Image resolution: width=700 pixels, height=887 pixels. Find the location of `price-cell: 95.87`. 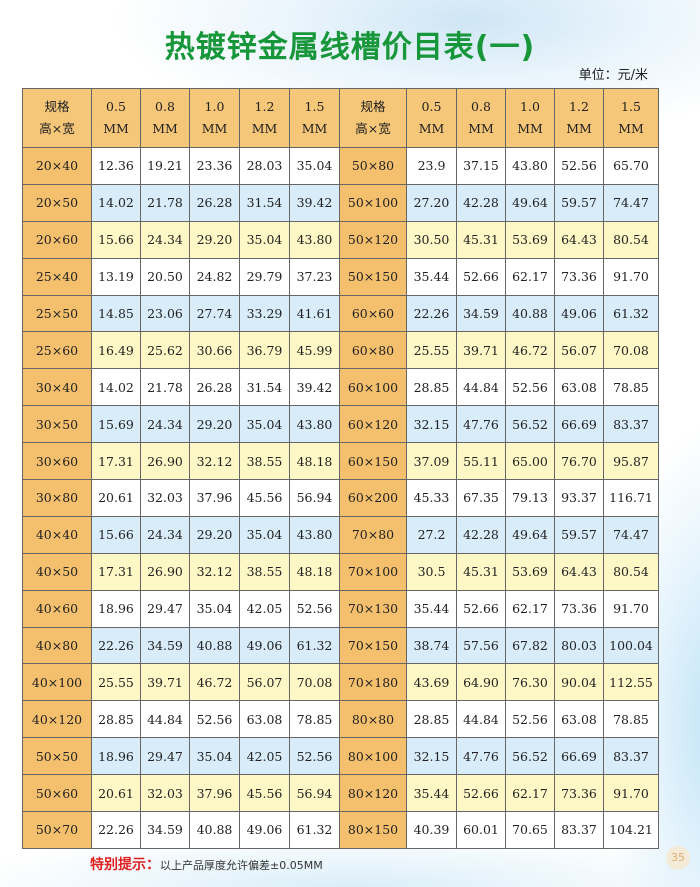

price-cell: 95.87 is located at coordinates (631, 461).